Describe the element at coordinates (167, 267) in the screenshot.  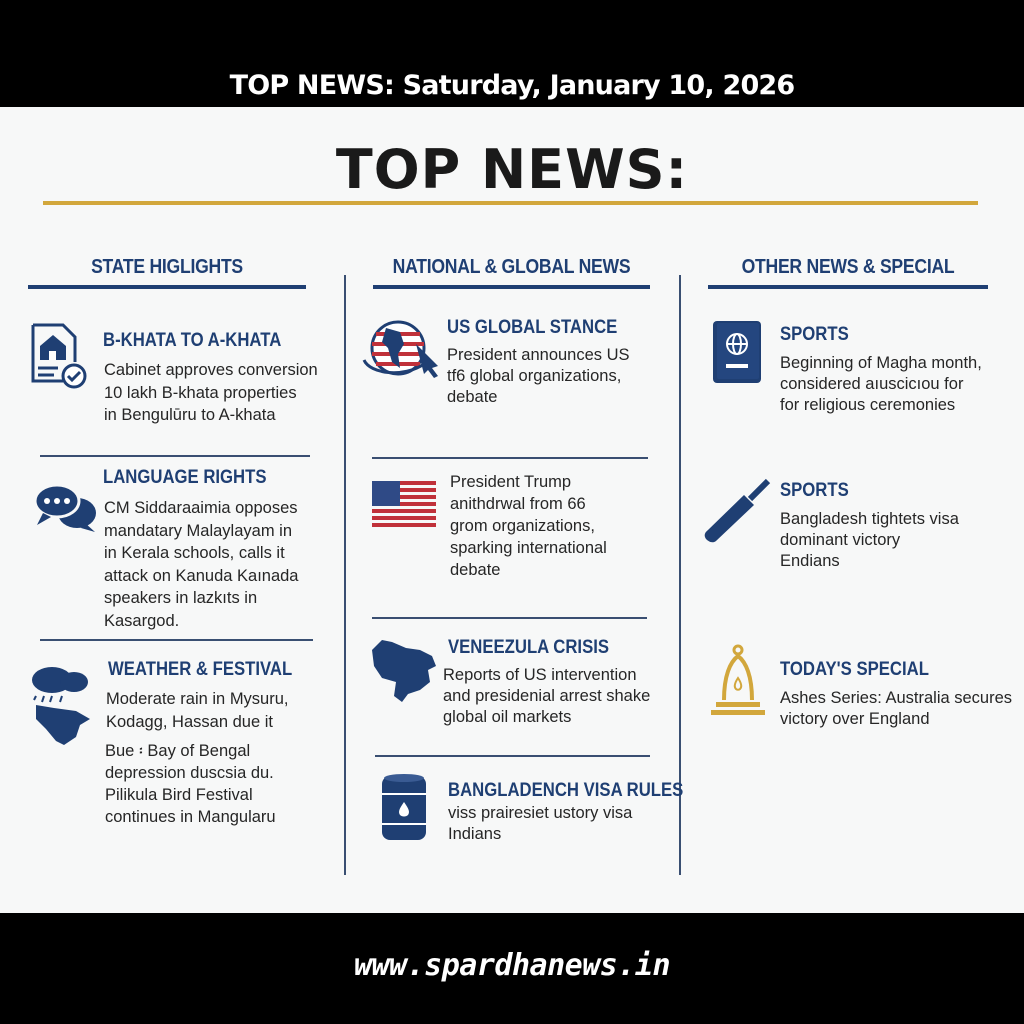
I see `column-title-state: STATE HIGLIGHTS` at that location.